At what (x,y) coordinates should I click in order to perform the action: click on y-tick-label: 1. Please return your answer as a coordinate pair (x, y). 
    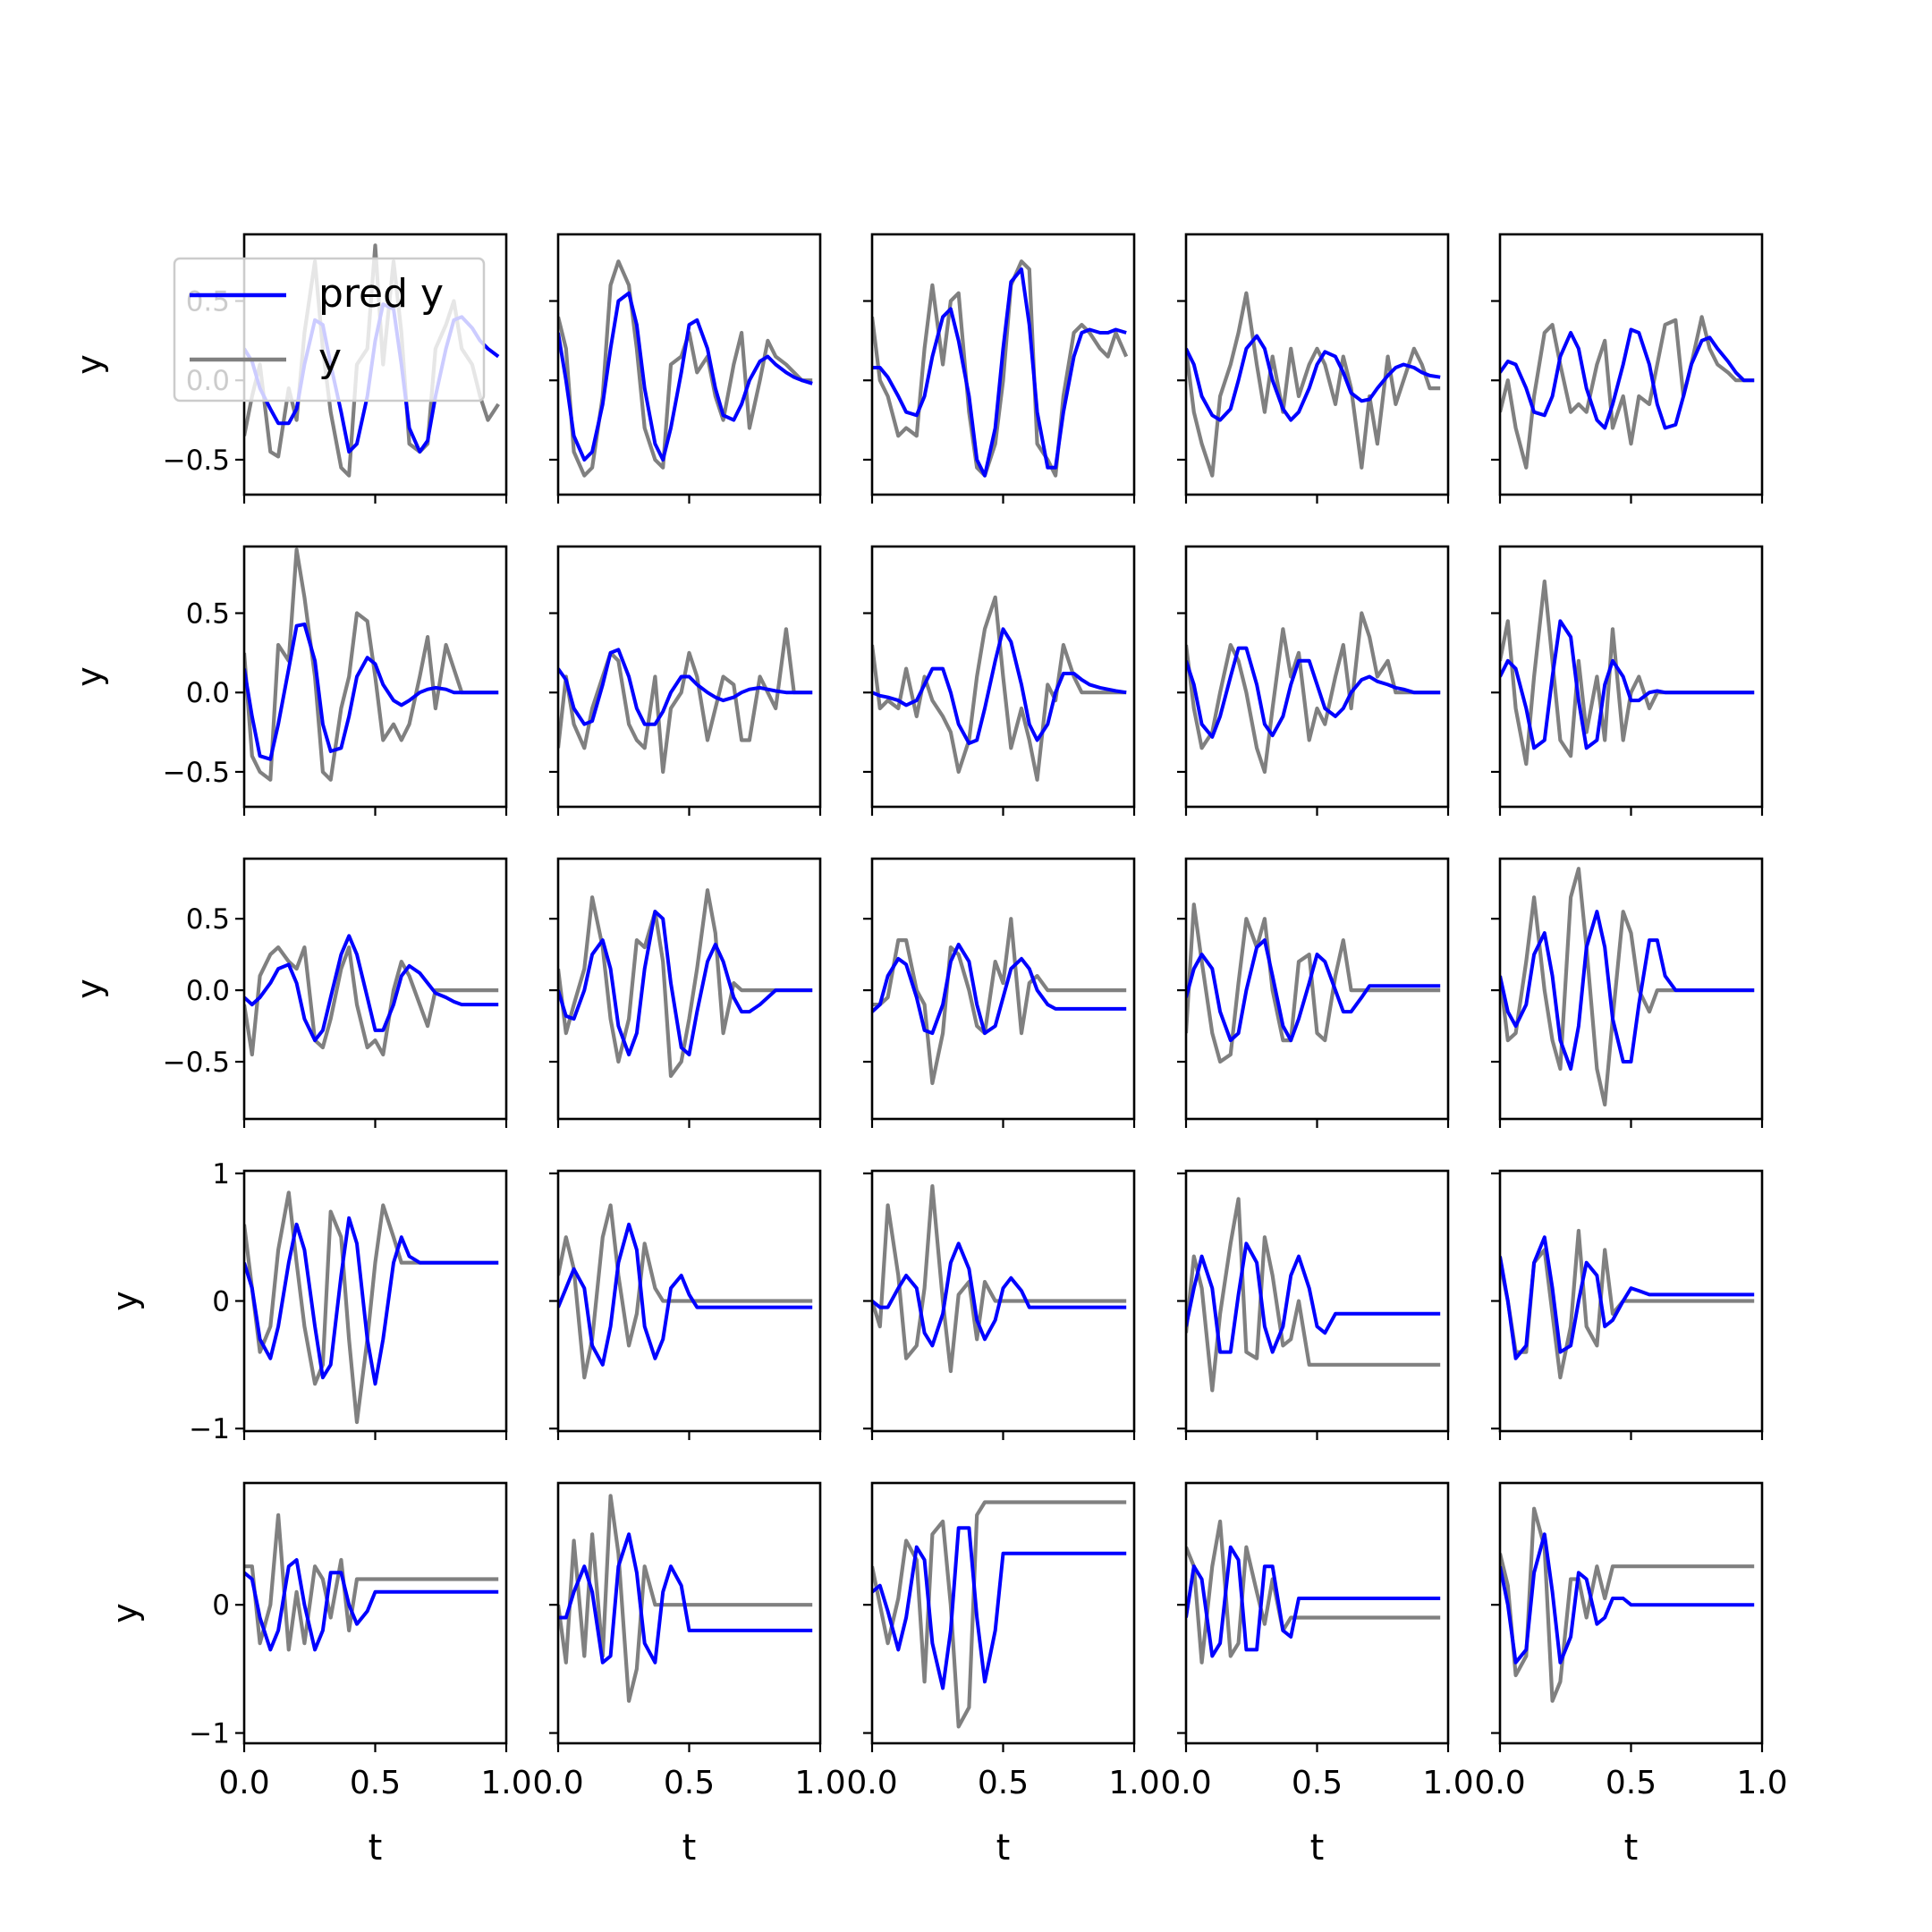
    Looking at the image, I should click on (221, 1174).